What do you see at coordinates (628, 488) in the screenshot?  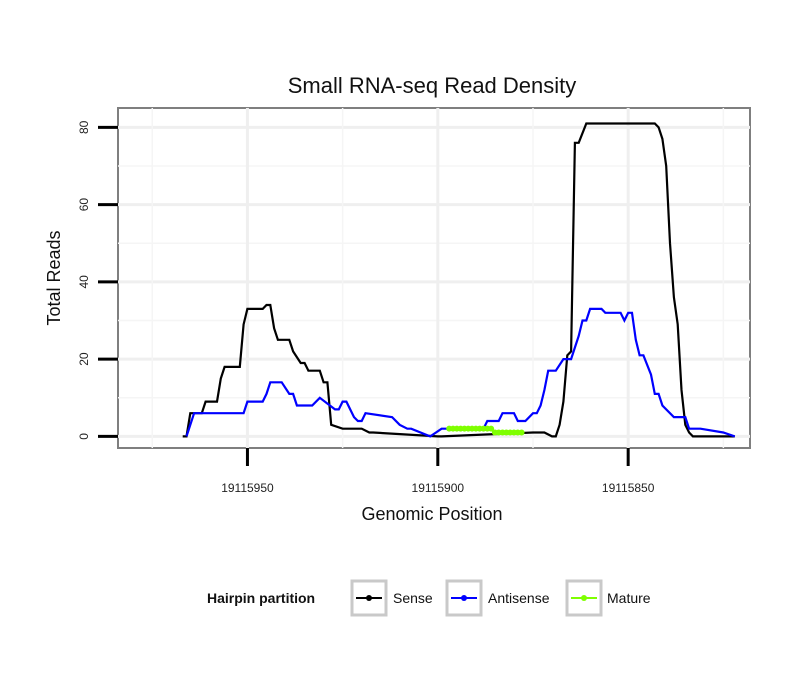 I see `x-tick-label: 19115850` at bounding box center [628, 488].